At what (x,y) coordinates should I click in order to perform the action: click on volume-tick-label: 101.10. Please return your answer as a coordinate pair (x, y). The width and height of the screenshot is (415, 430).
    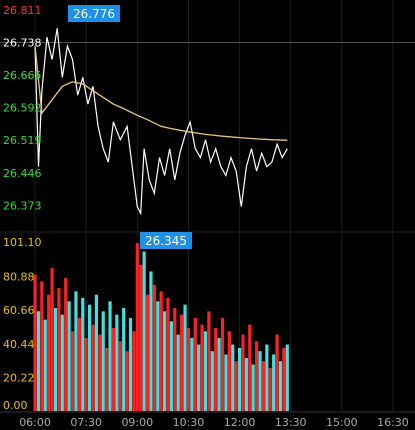
    Looking at the image, I should click on (22, 242).